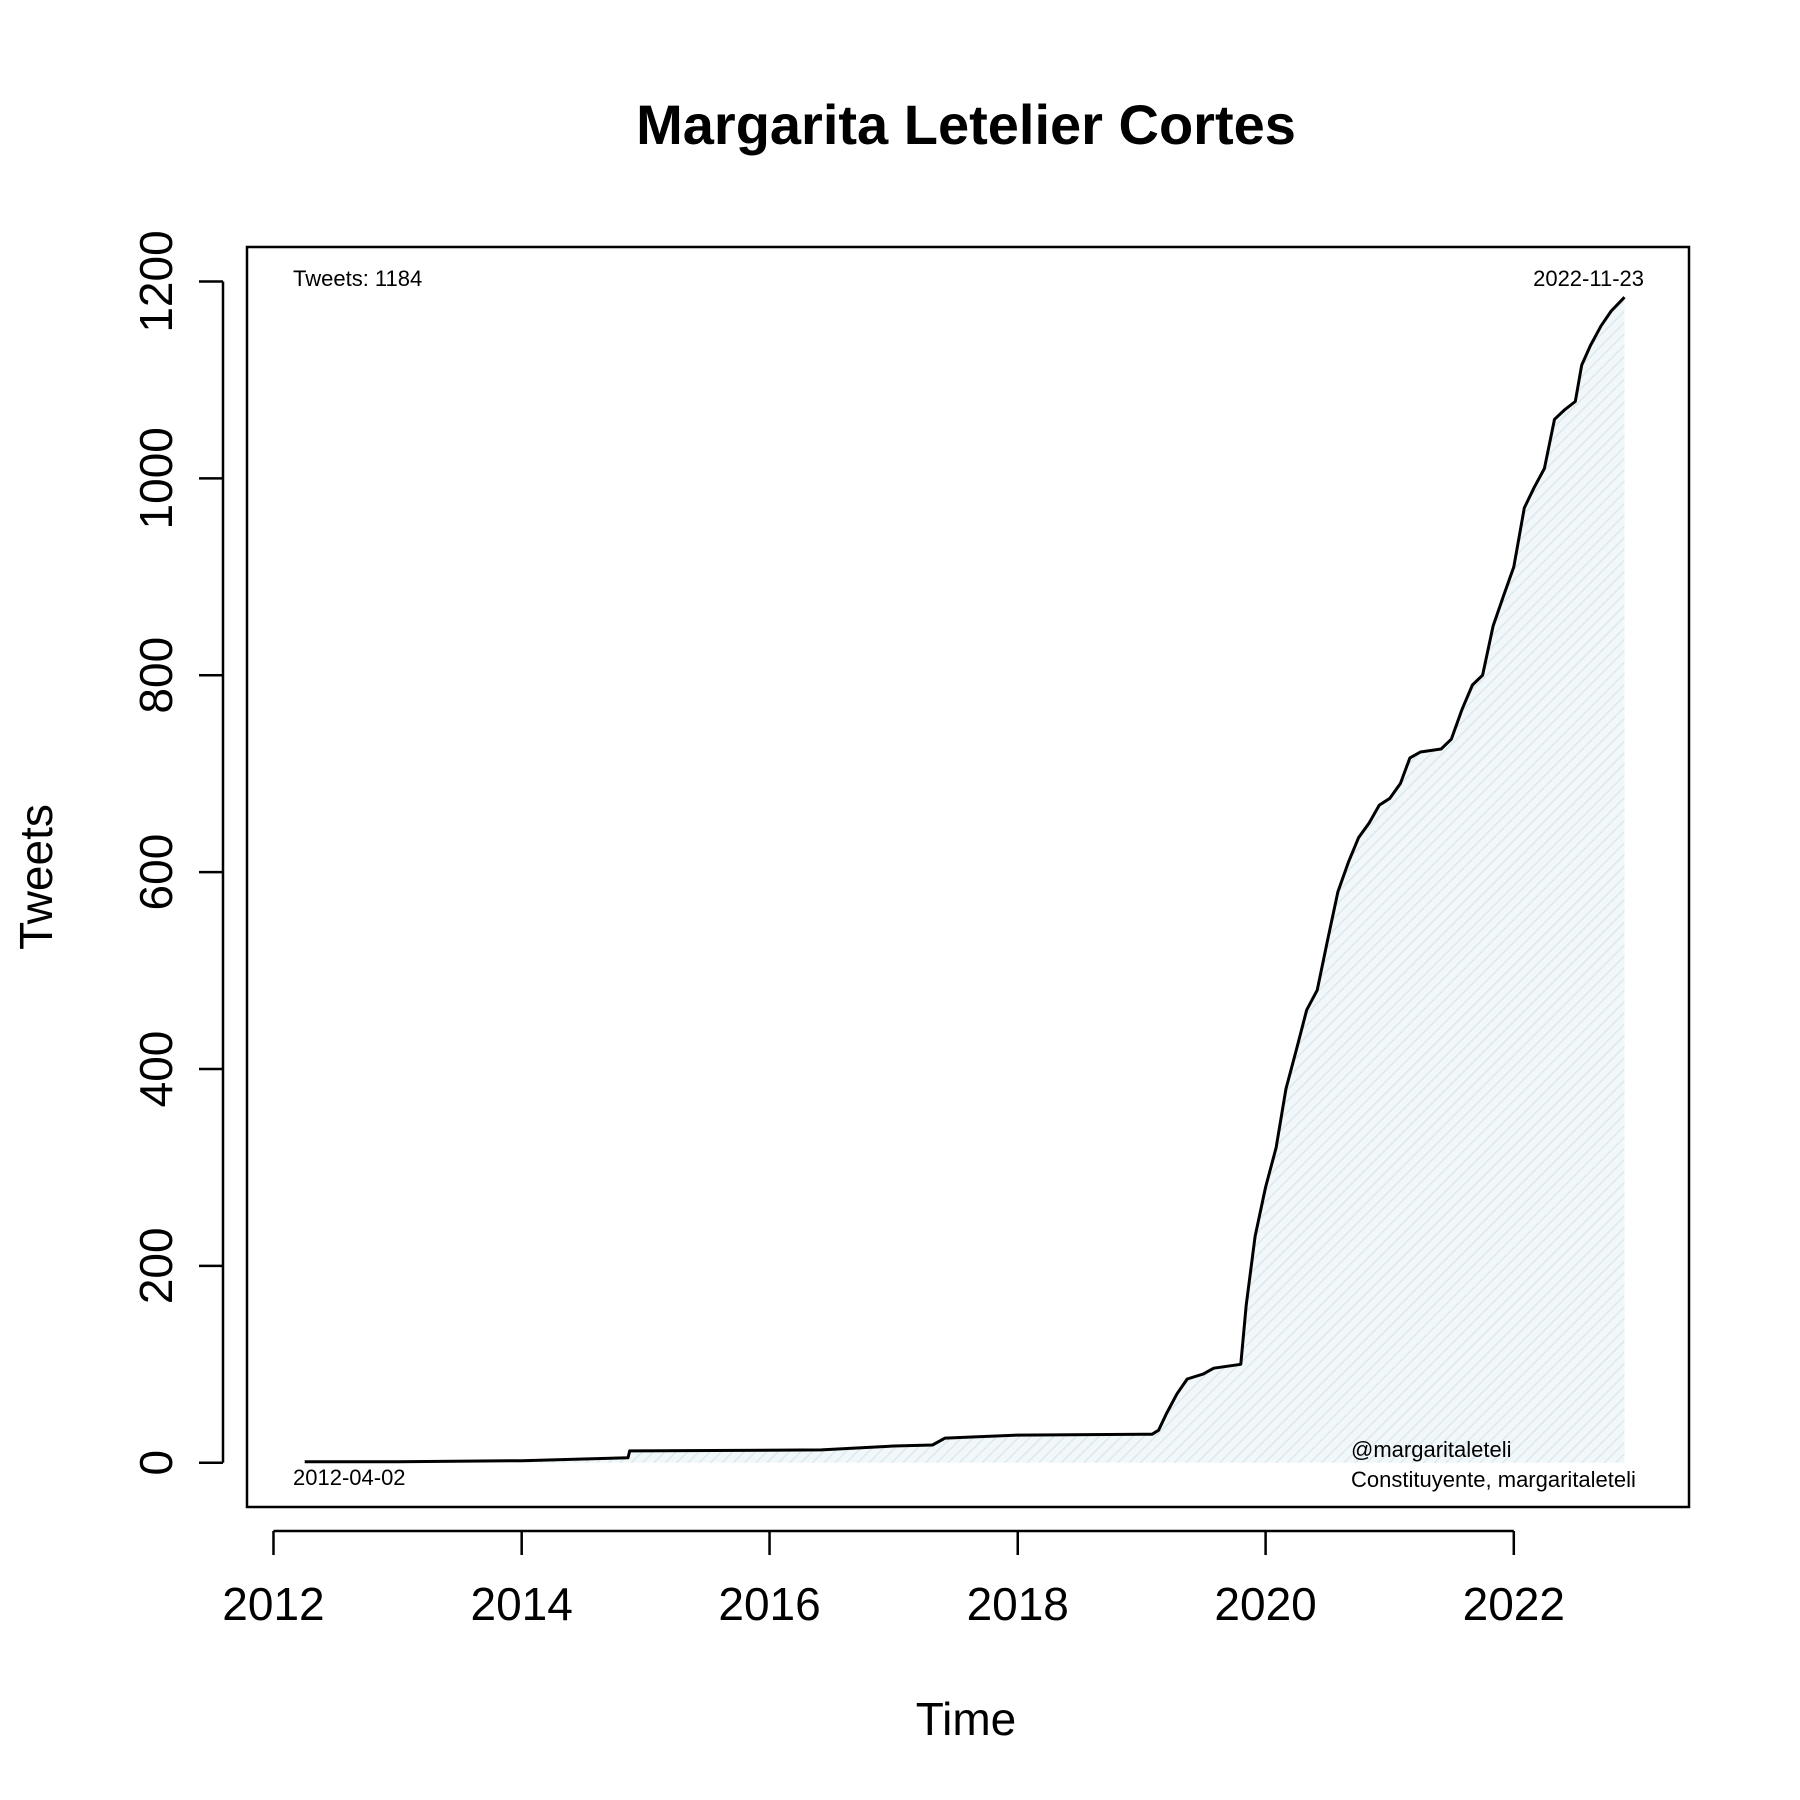  I want to click on y-axis: 0 200 400 600 800 1000 1200, so click(177, 853).